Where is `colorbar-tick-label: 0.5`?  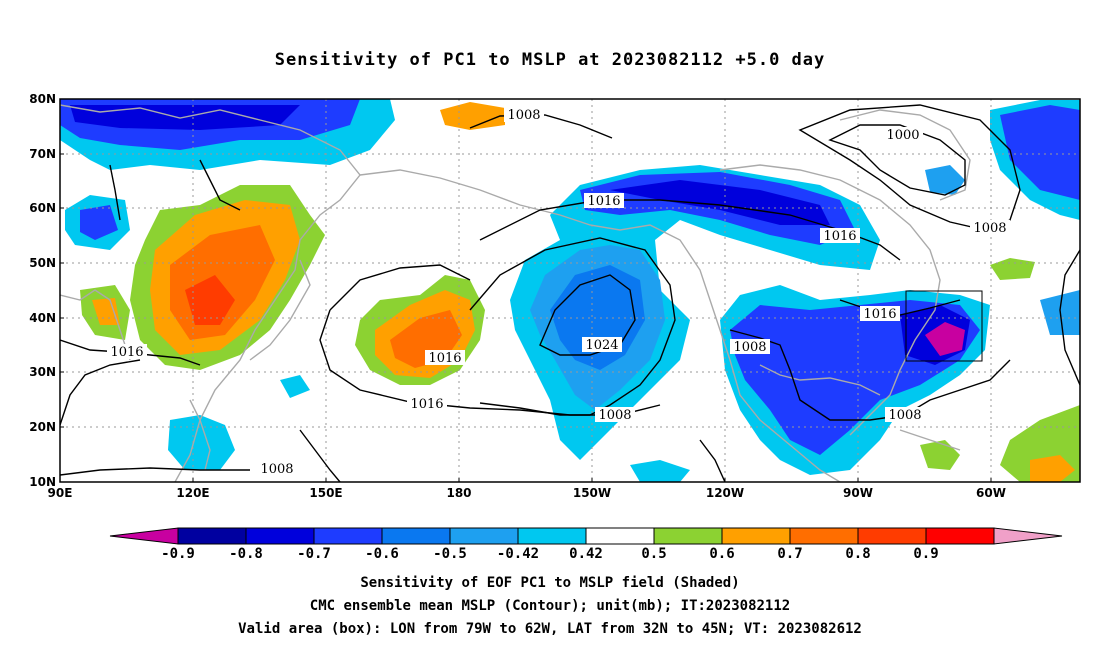
colorbar-tick-label: 0.5 is located at coordinates (653, 554).